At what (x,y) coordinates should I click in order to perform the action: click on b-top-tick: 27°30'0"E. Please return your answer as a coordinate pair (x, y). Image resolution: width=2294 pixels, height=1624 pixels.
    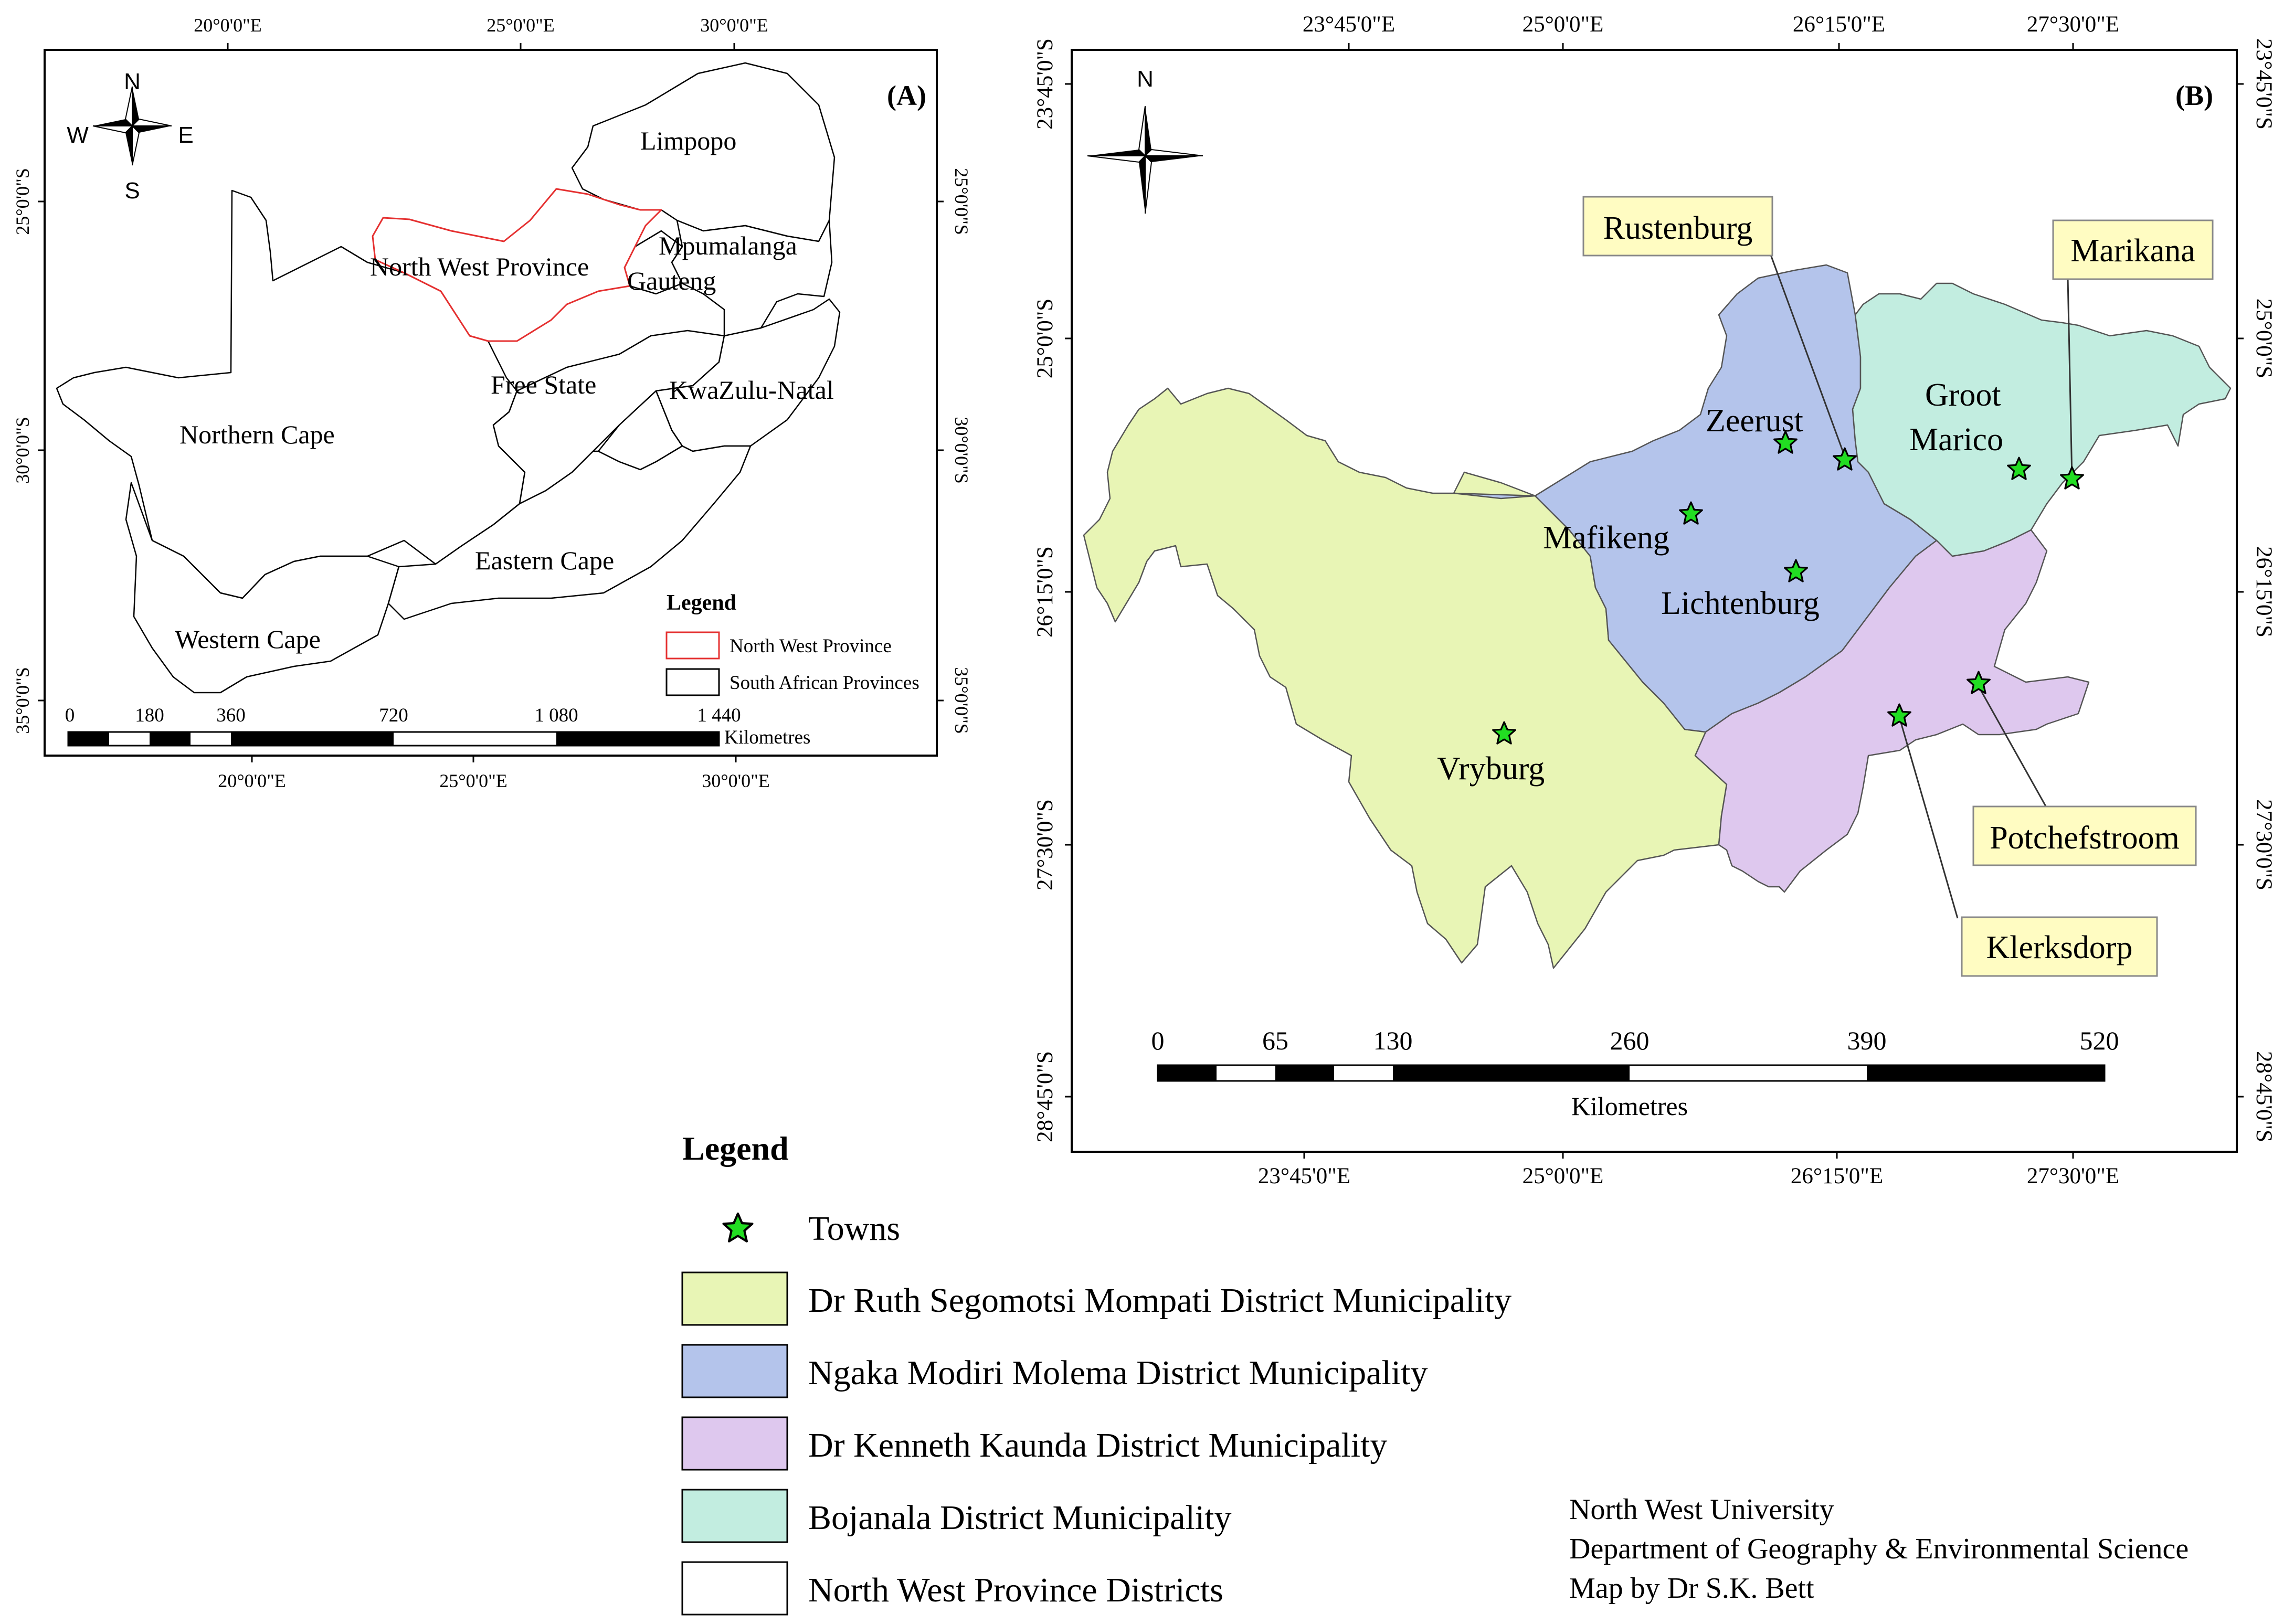
    Looking at the image, I should click on (2073, 24).